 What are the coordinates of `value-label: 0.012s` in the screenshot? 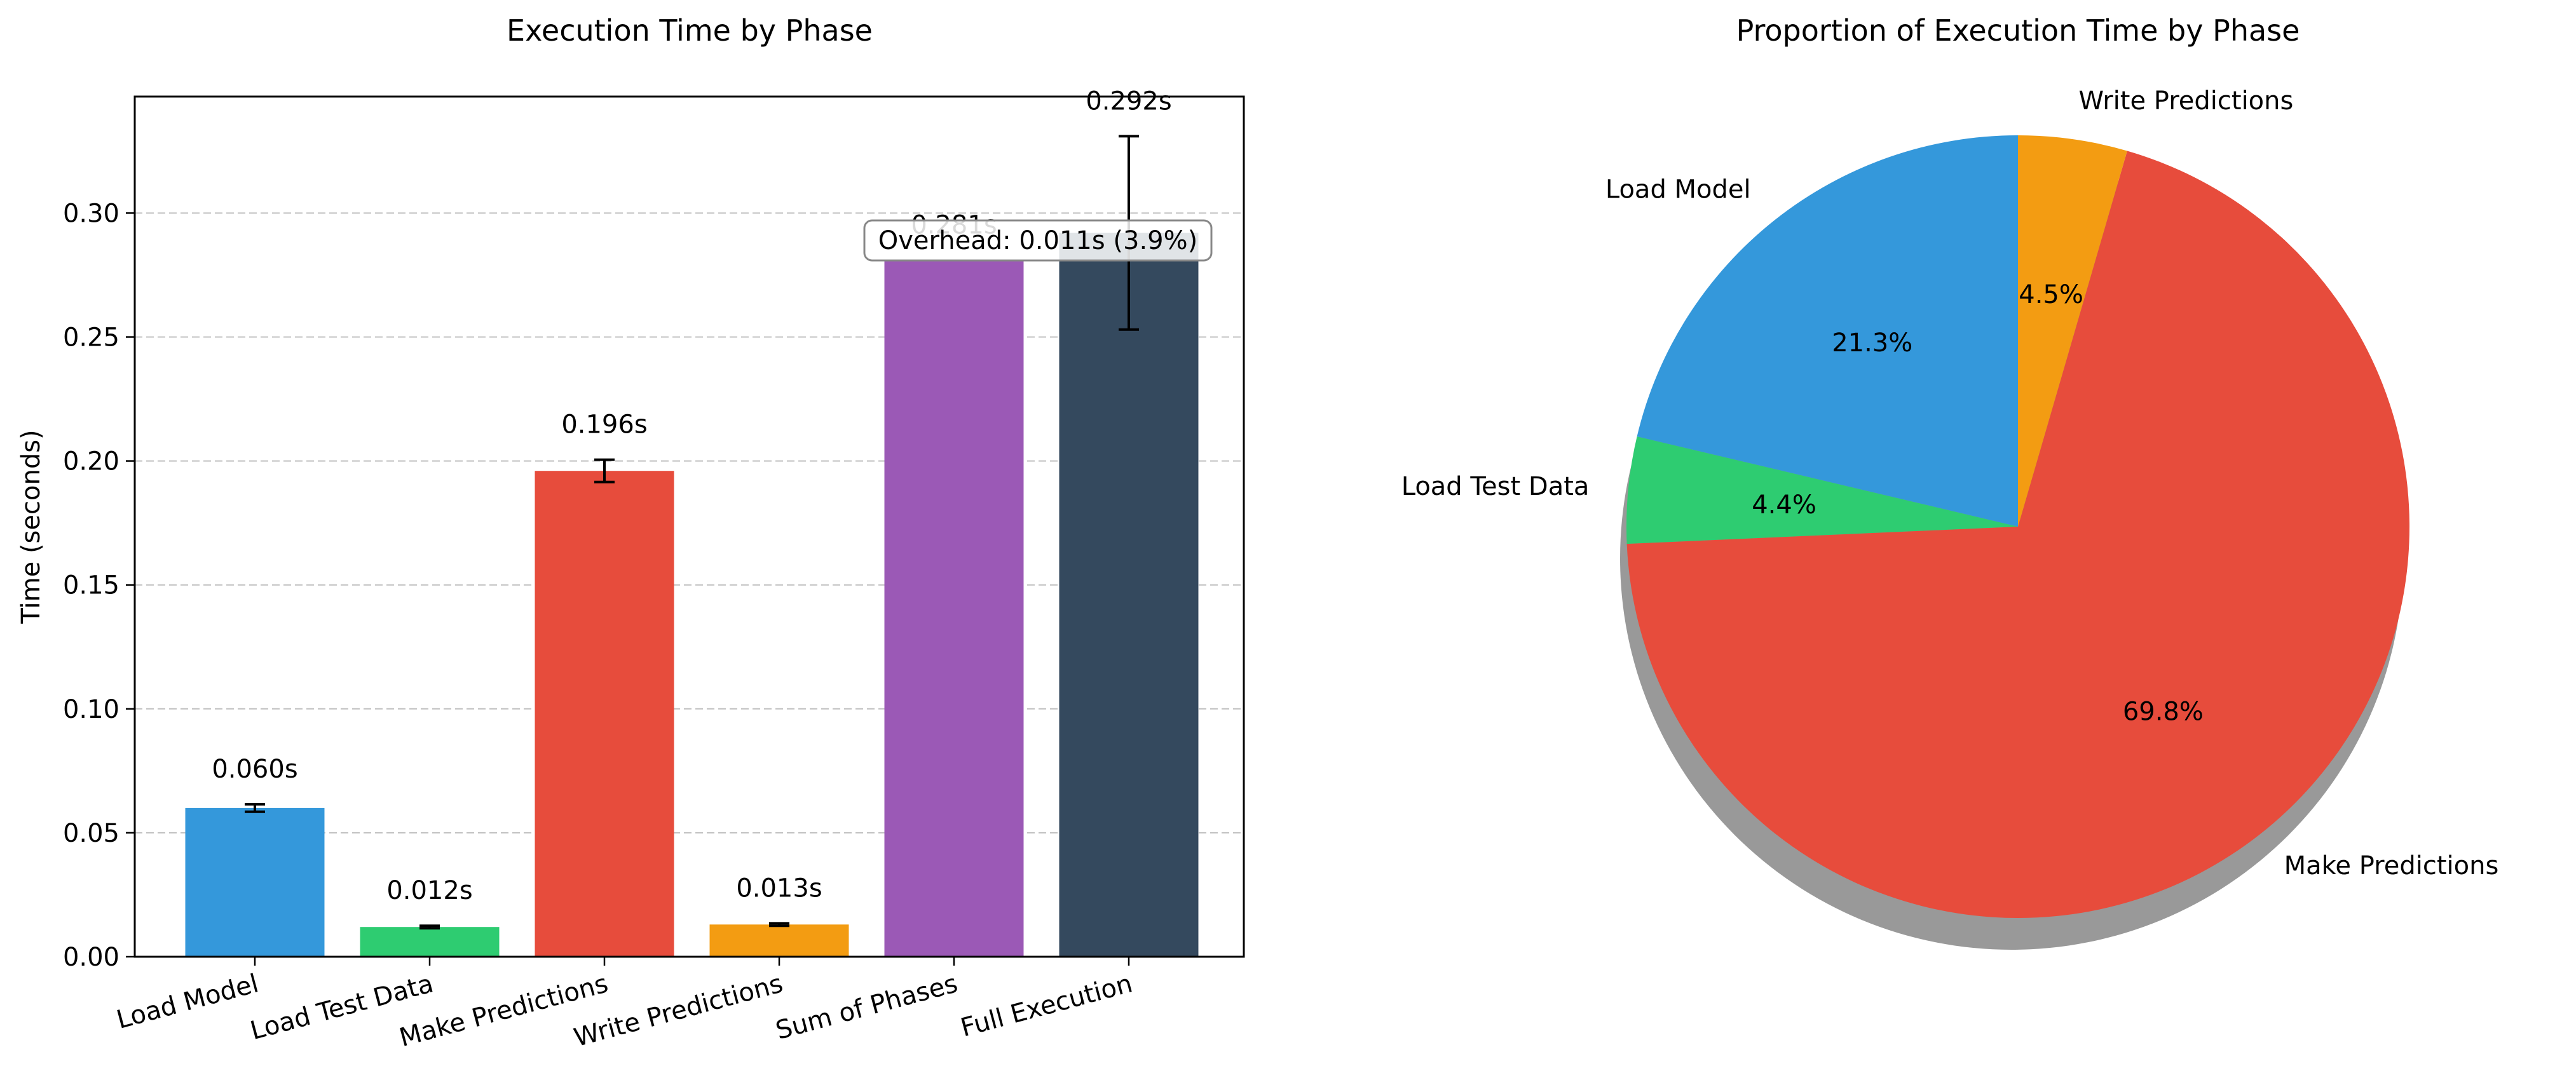 It's located at (429, 890).